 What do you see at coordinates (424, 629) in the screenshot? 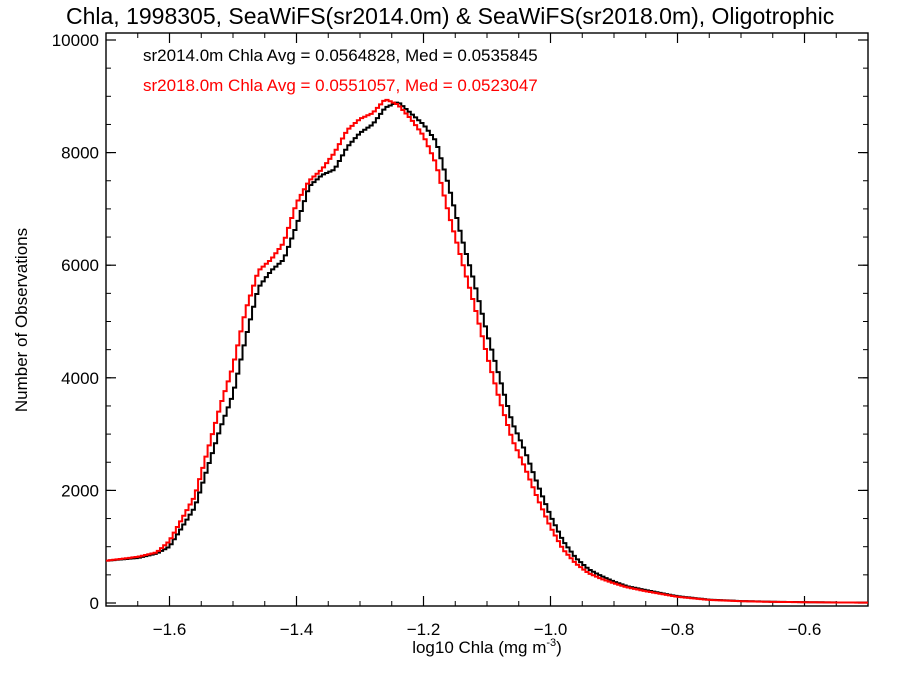
I see `x-tick-label: −1.2` at bounding box center [424, 629].